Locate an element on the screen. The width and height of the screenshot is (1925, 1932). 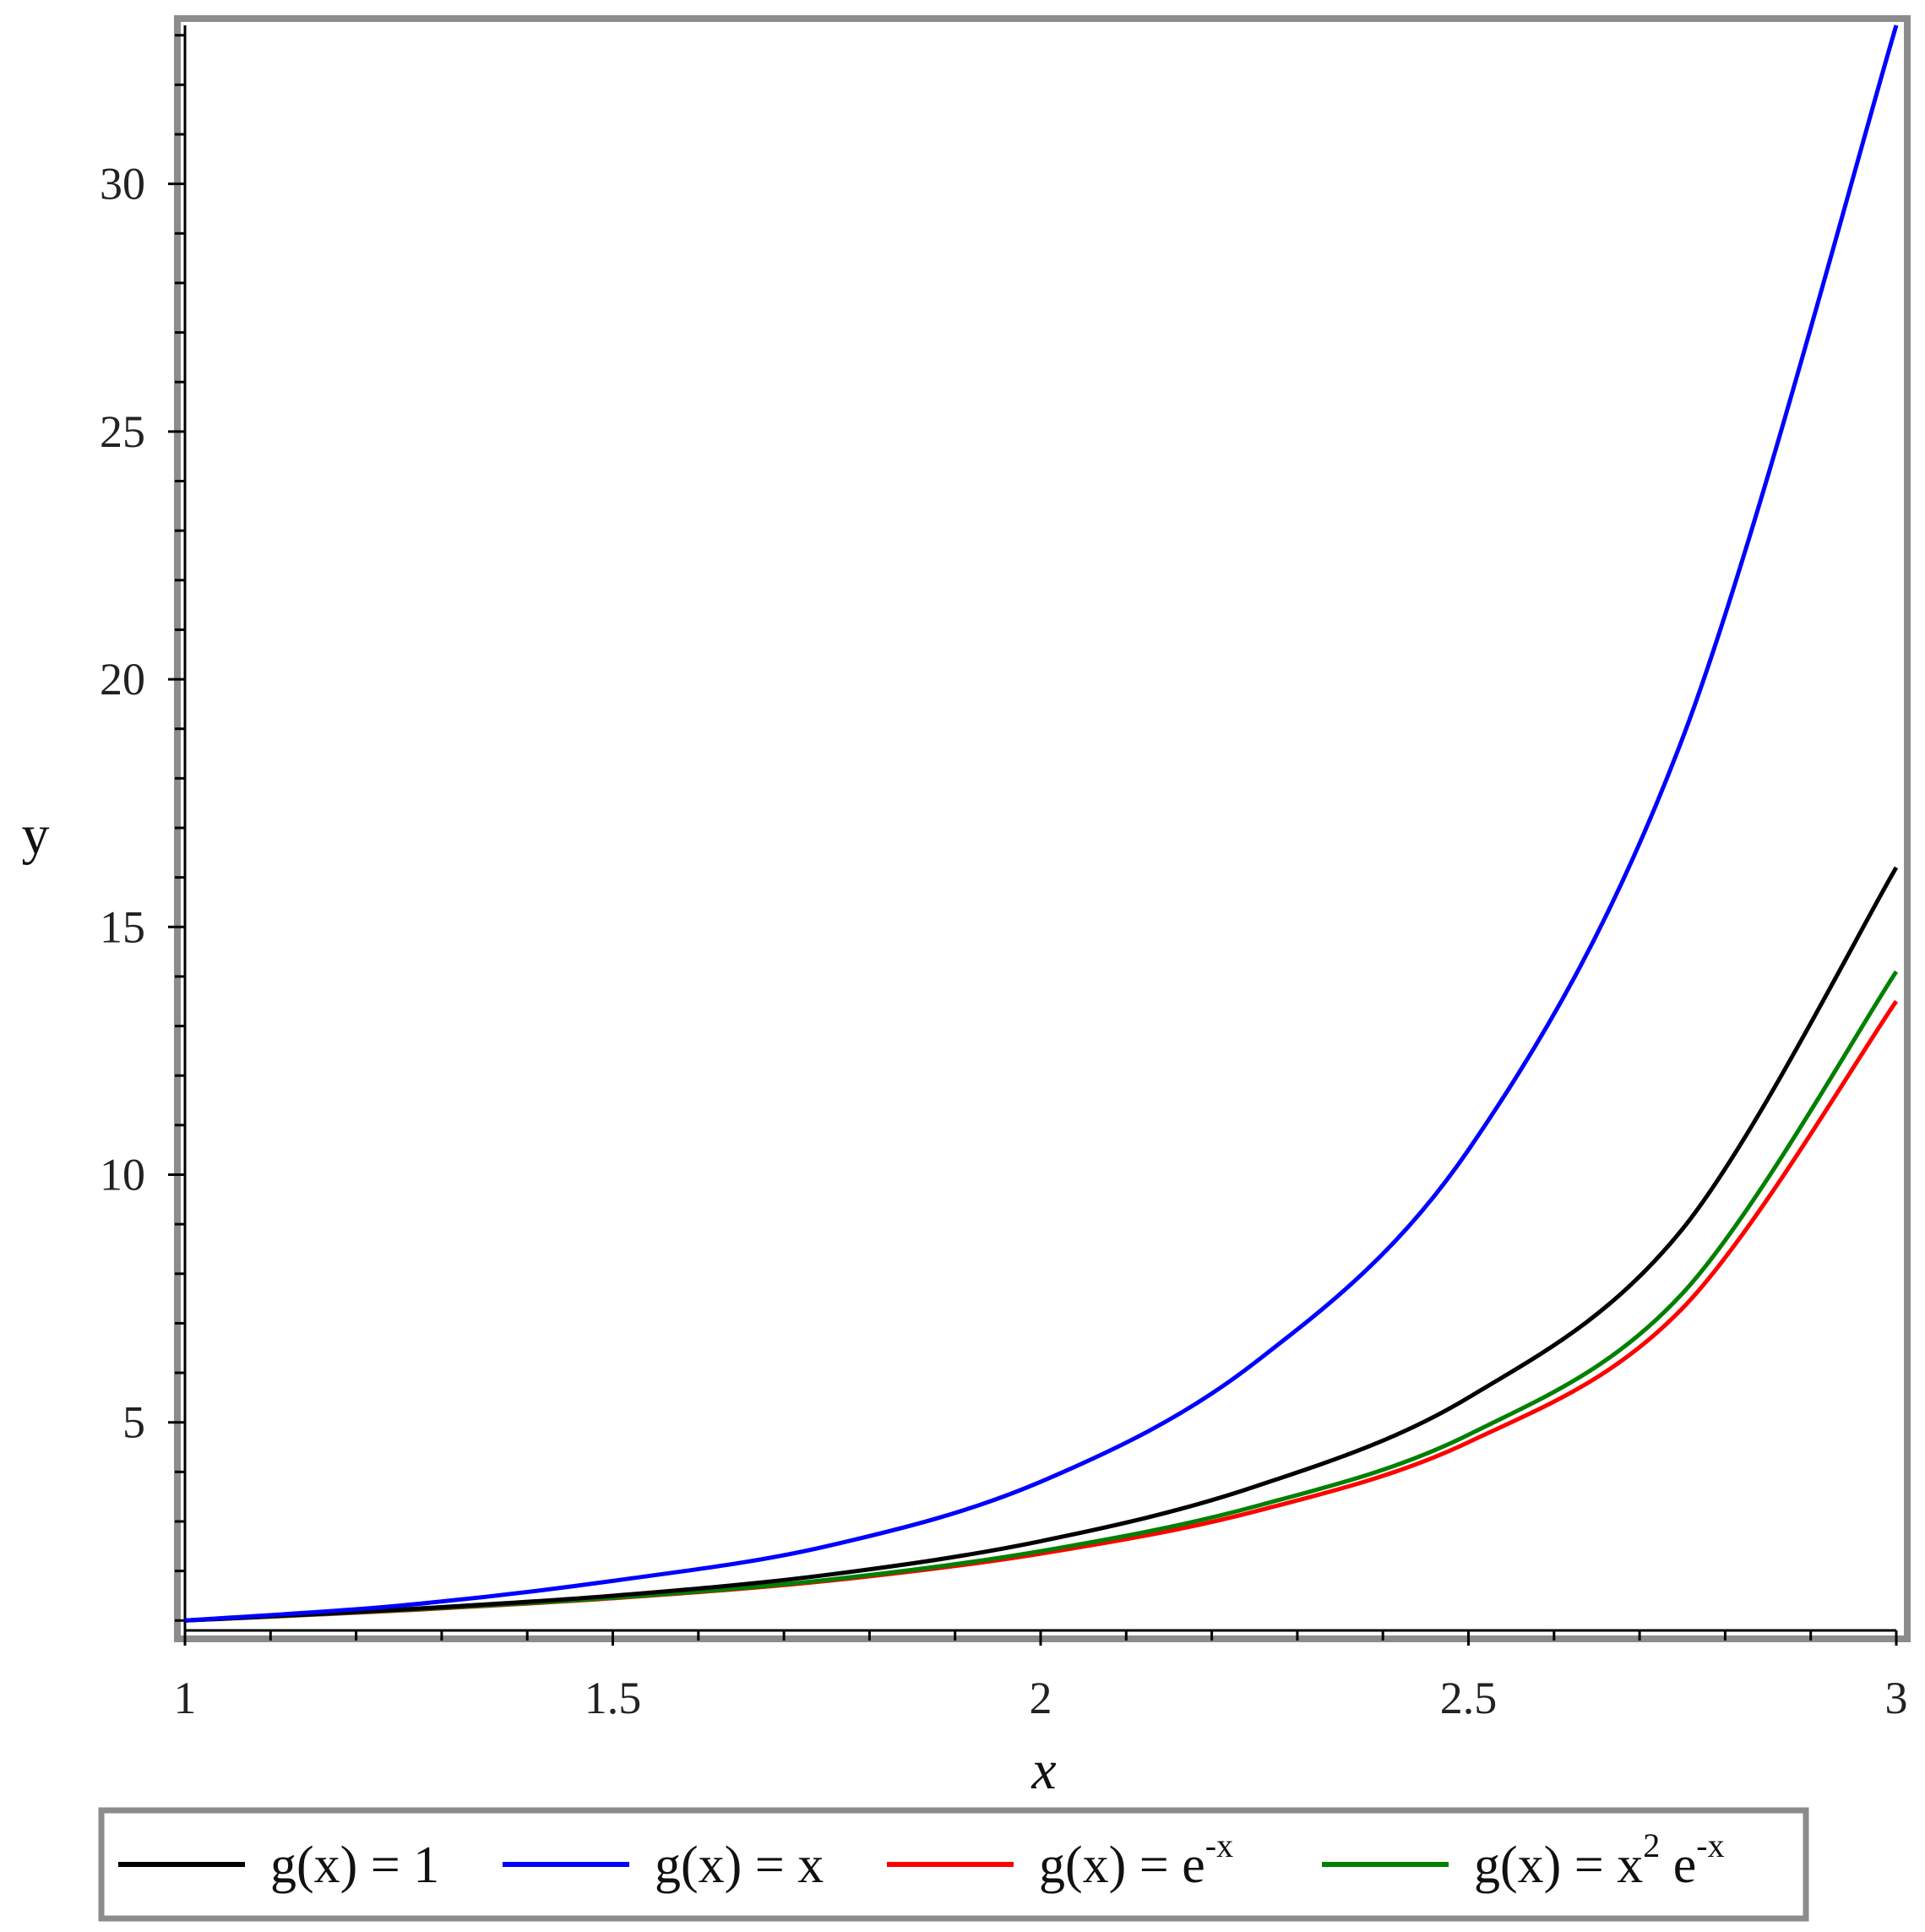
x-tick-label: 2.5 is located at coordinates (1469, 1698).